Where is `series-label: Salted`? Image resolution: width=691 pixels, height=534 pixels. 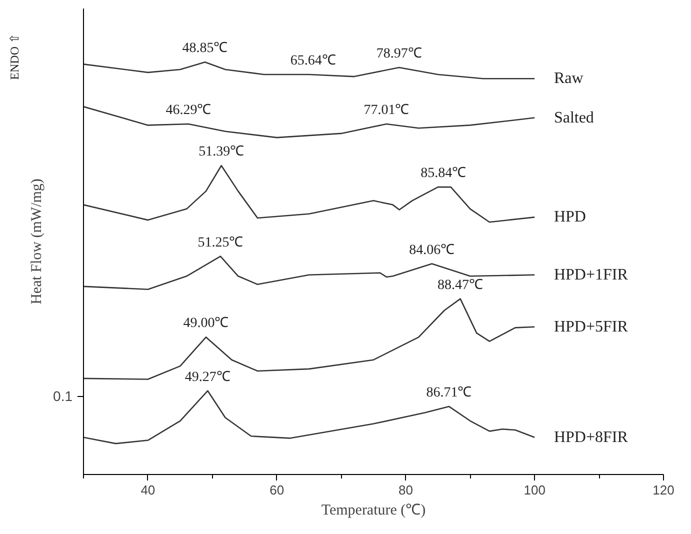 series-label: Salted is located at coordinates (574, 117).